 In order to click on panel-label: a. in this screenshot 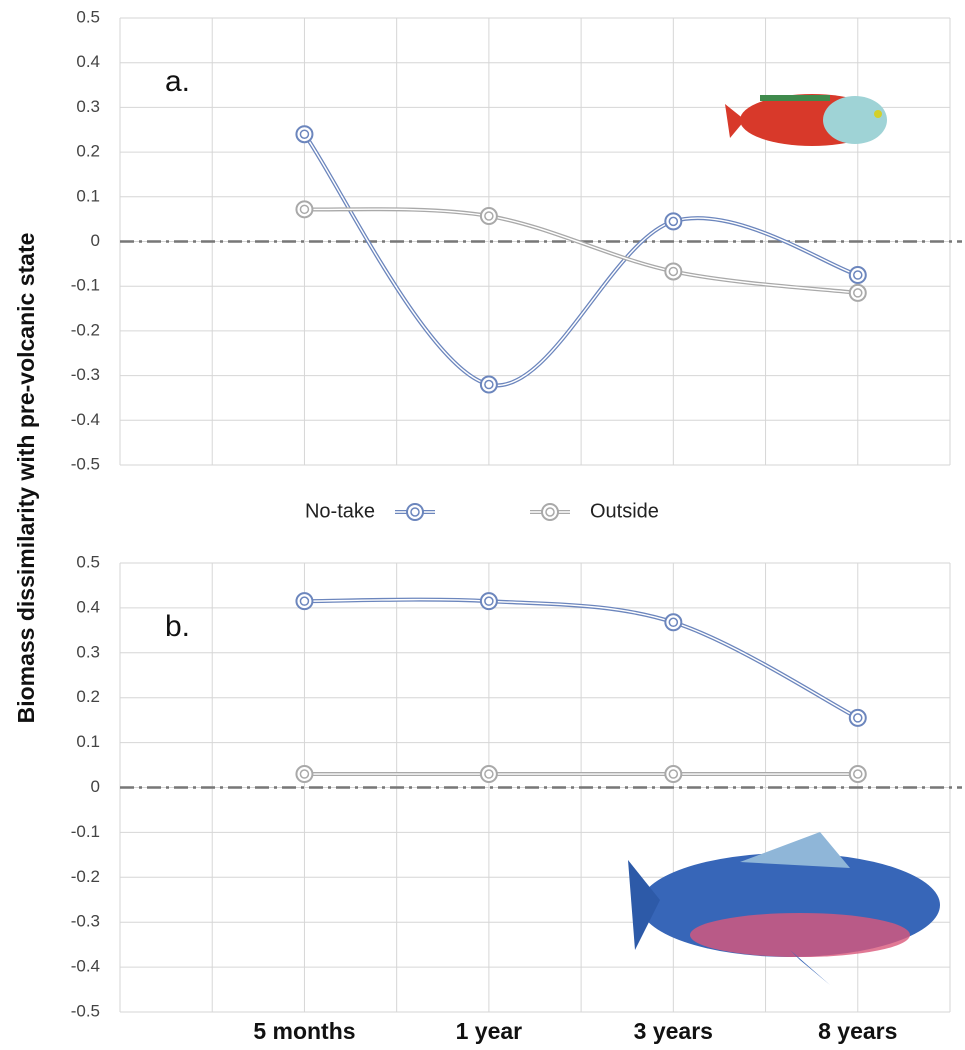, I will do `click(177, 81)`.